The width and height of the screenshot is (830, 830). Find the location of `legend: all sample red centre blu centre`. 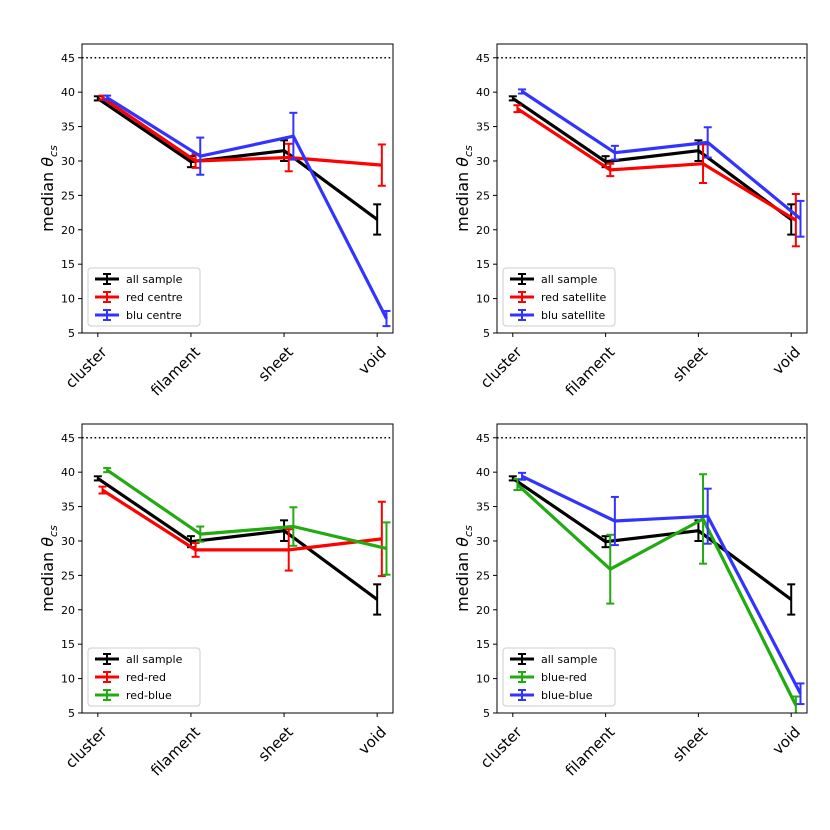

legend: all sample red centre blu centre is located at coordinates (144, 297).